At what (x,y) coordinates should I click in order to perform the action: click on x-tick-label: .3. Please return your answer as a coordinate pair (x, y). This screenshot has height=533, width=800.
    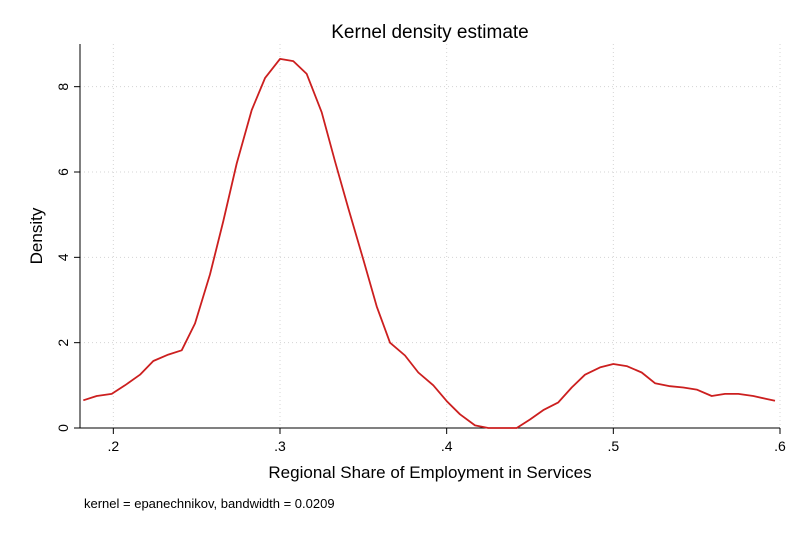
    Looking at the image, I should click on (280, 446).